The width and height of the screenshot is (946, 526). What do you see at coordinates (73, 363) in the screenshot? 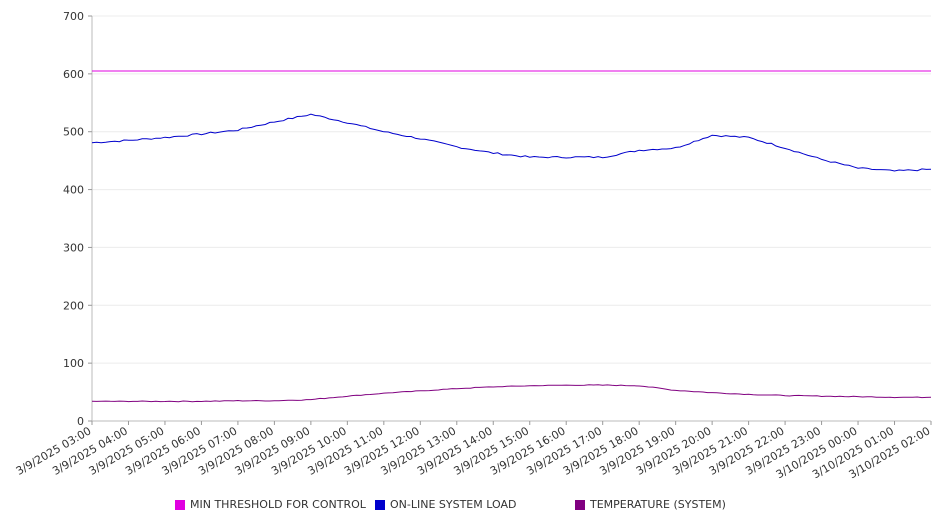
I see `y-tick-label: 100` at bounding box center [73, 363].